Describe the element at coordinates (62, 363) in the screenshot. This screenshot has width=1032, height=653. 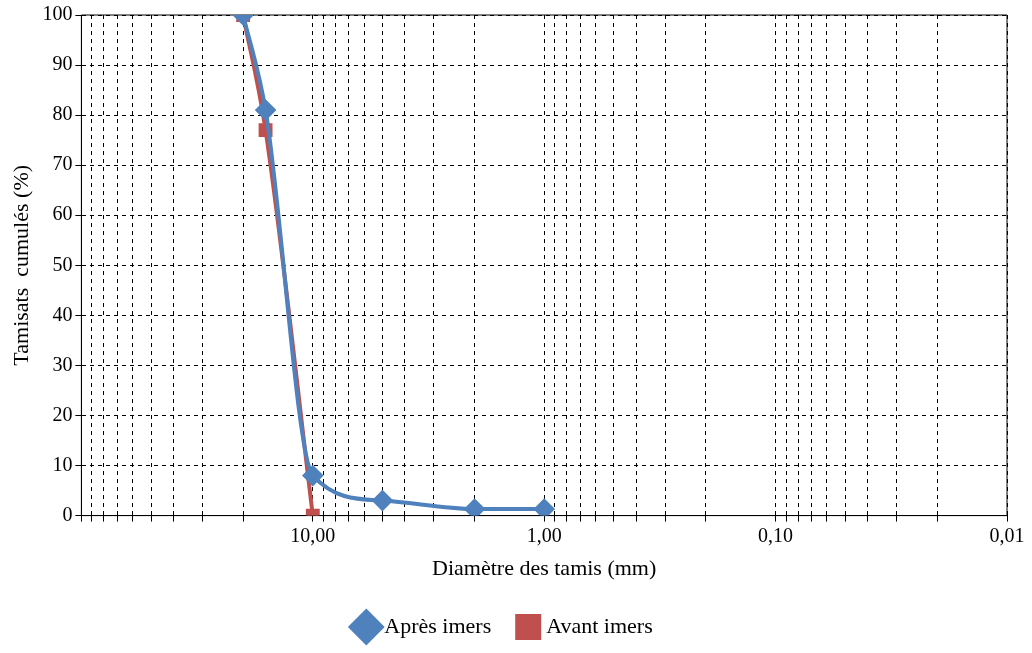
I see `y-tick-label: 30` at that location.